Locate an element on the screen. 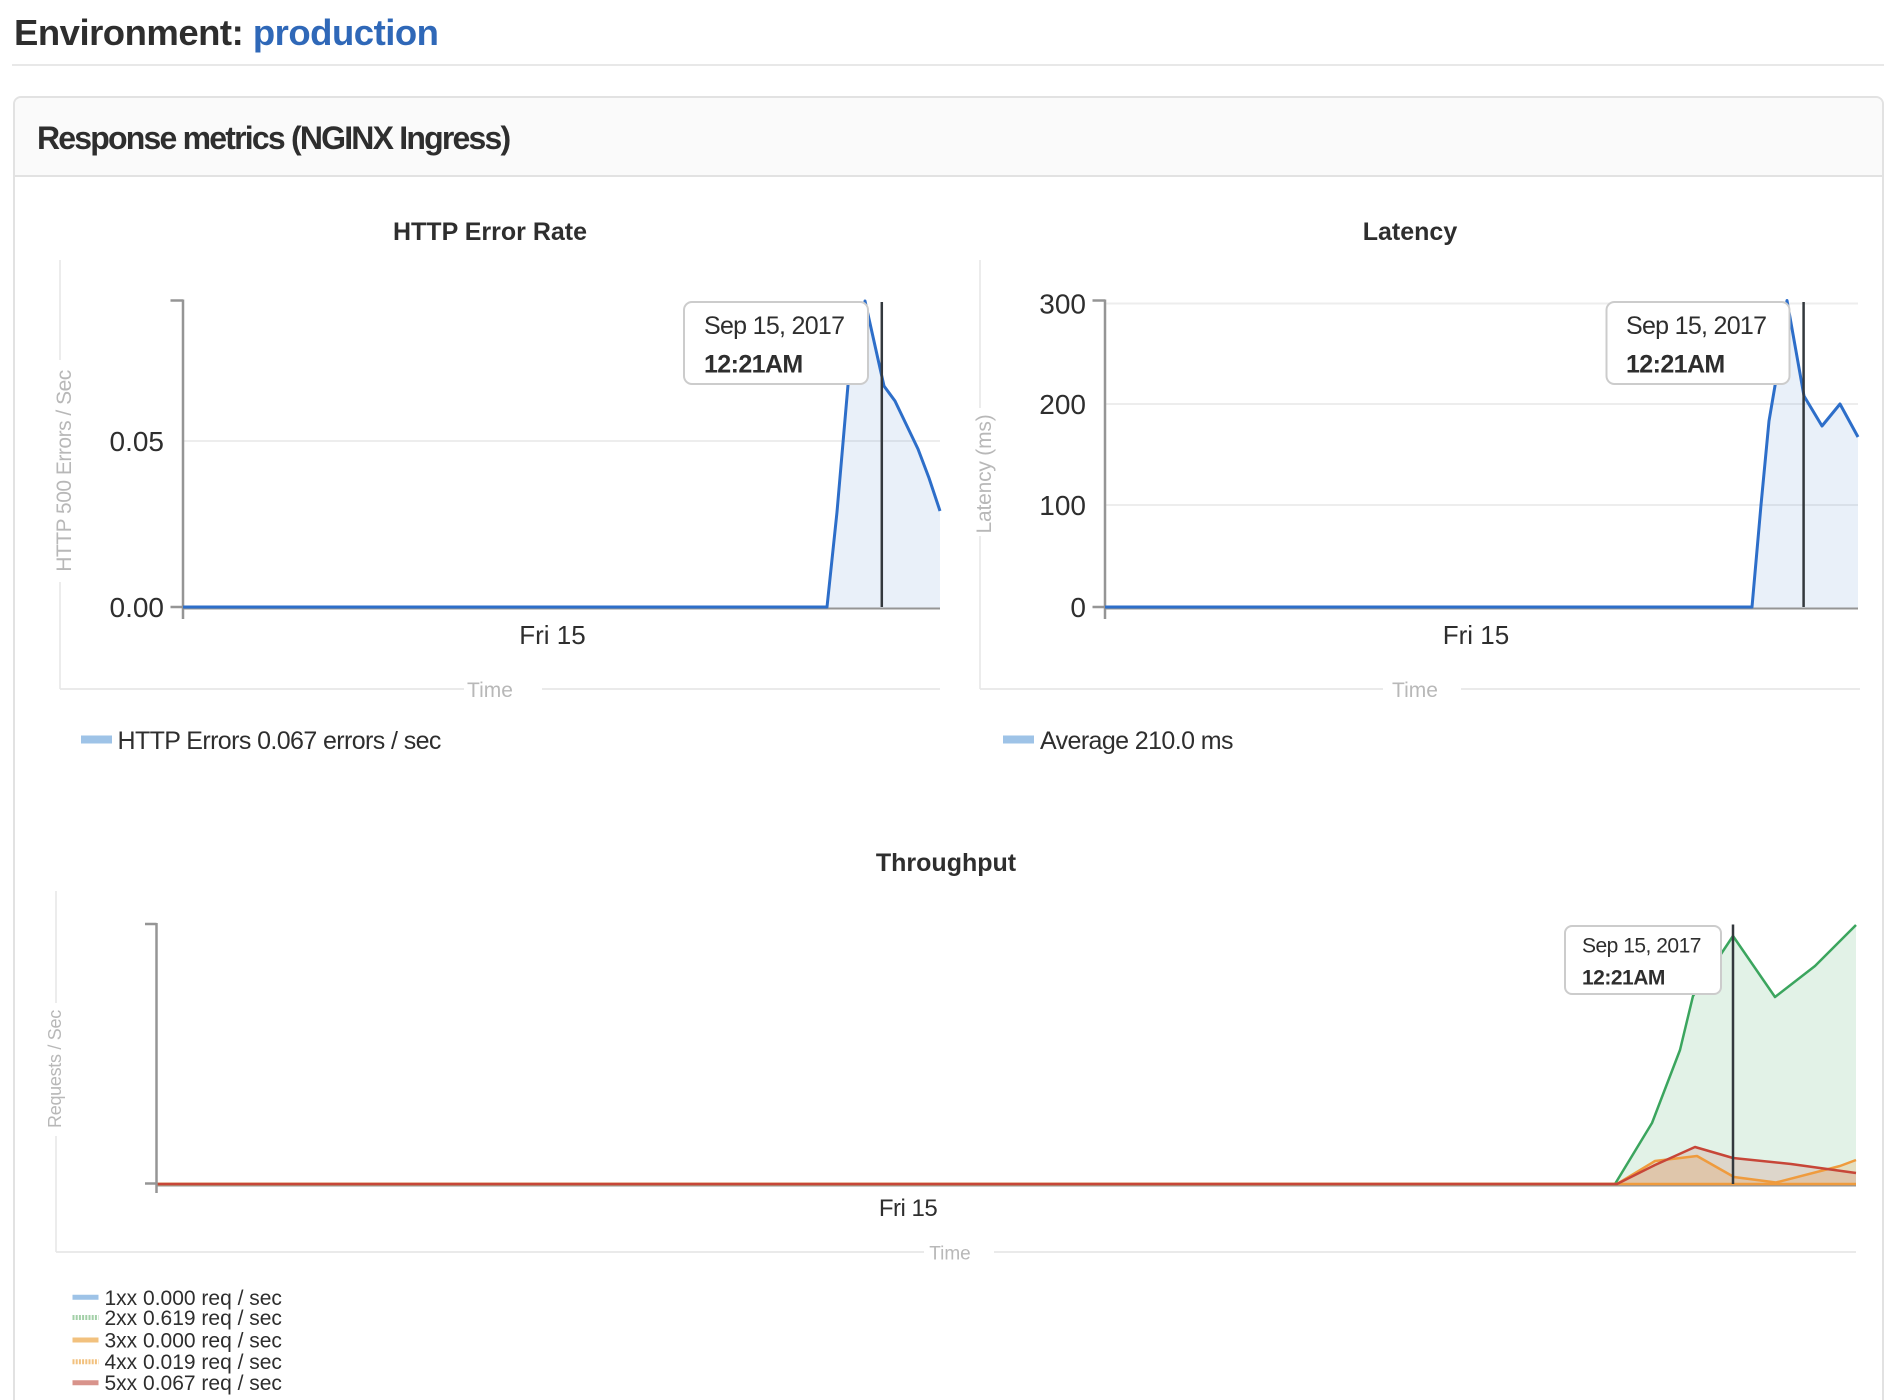 This screenshot has height=1400, width=1892. svg-text: 2xx 0.619 req / sec is located at coordinates (193, 1318).